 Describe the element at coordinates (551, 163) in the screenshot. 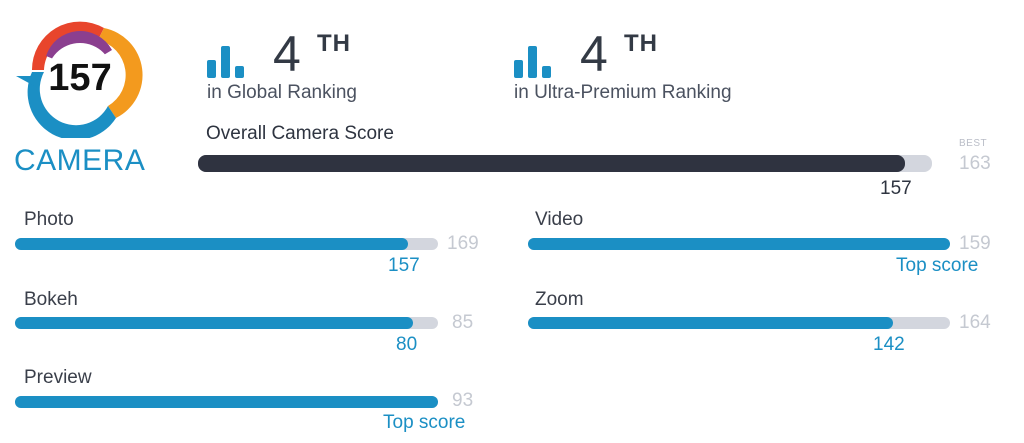

I see `overall-score-fill` at that location.